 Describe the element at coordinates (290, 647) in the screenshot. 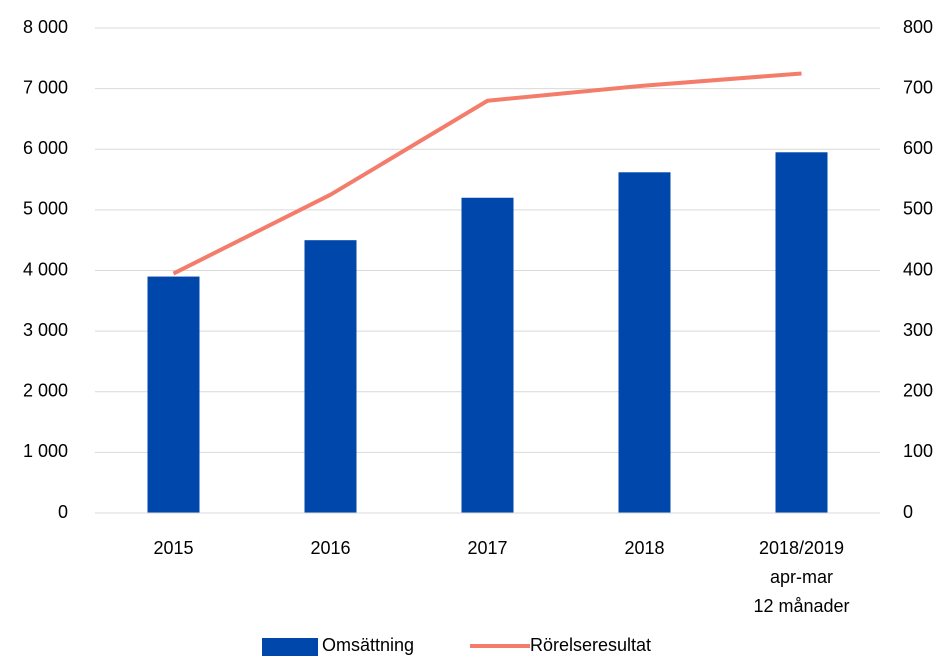

I see `legend-swatch` at that location.